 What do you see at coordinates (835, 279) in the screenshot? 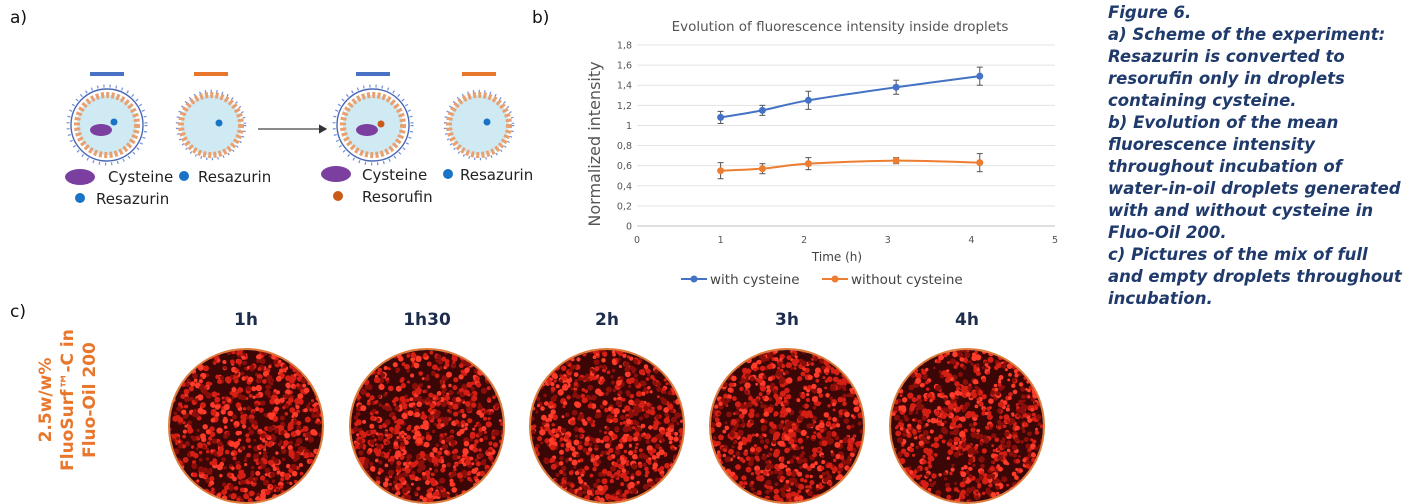
I see `legend-without-cysteine-marker` at bounding box center [835, 279].